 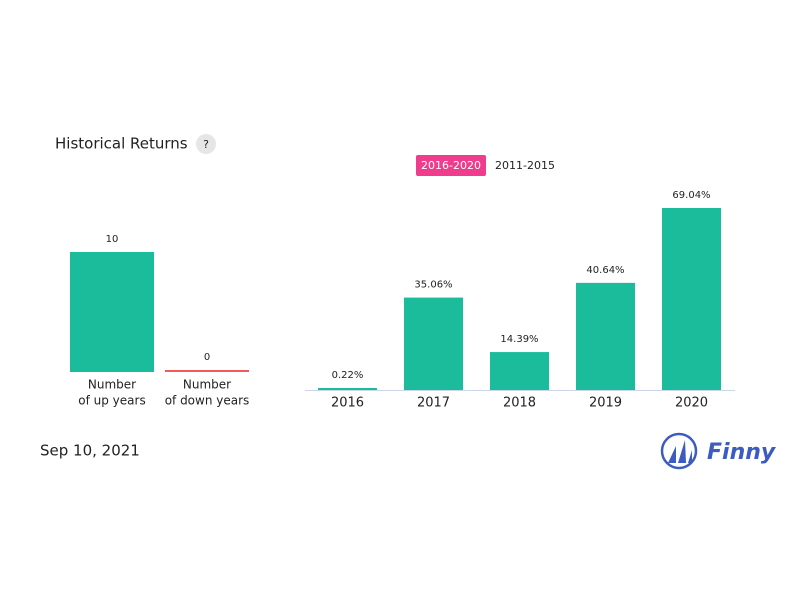 I want to click on value-label: 69.04%, so click(x=691, y=195).